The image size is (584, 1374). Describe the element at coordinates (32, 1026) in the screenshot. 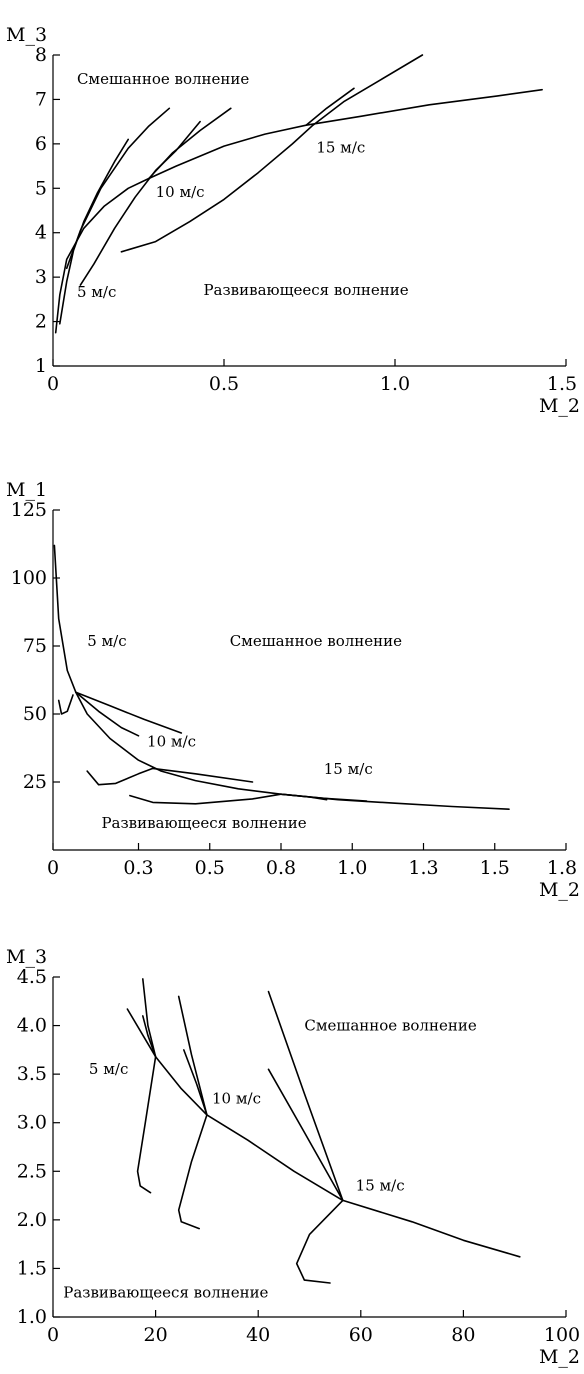

I see `y-tick-label: 4.0` at that location.